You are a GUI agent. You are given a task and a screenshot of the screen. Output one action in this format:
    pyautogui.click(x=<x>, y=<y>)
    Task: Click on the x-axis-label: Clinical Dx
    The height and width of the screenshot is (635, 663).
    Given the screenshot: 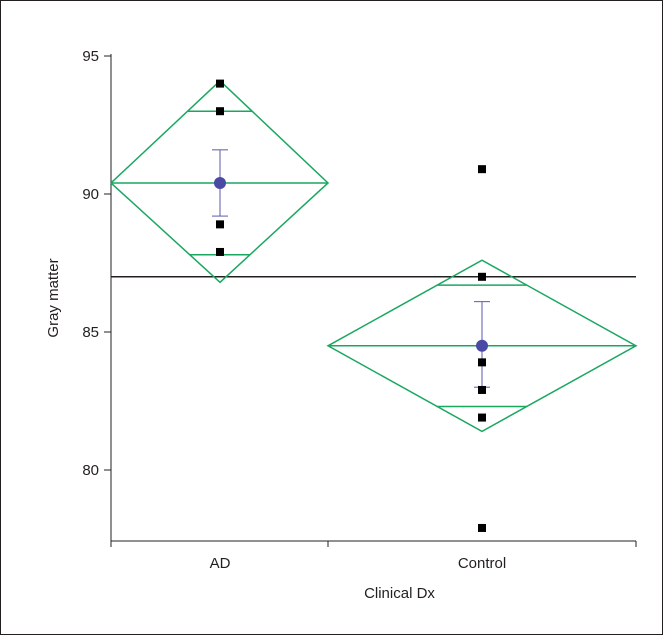 What is the action you would take?
    pyautogui.click(x=399, y=593)
    